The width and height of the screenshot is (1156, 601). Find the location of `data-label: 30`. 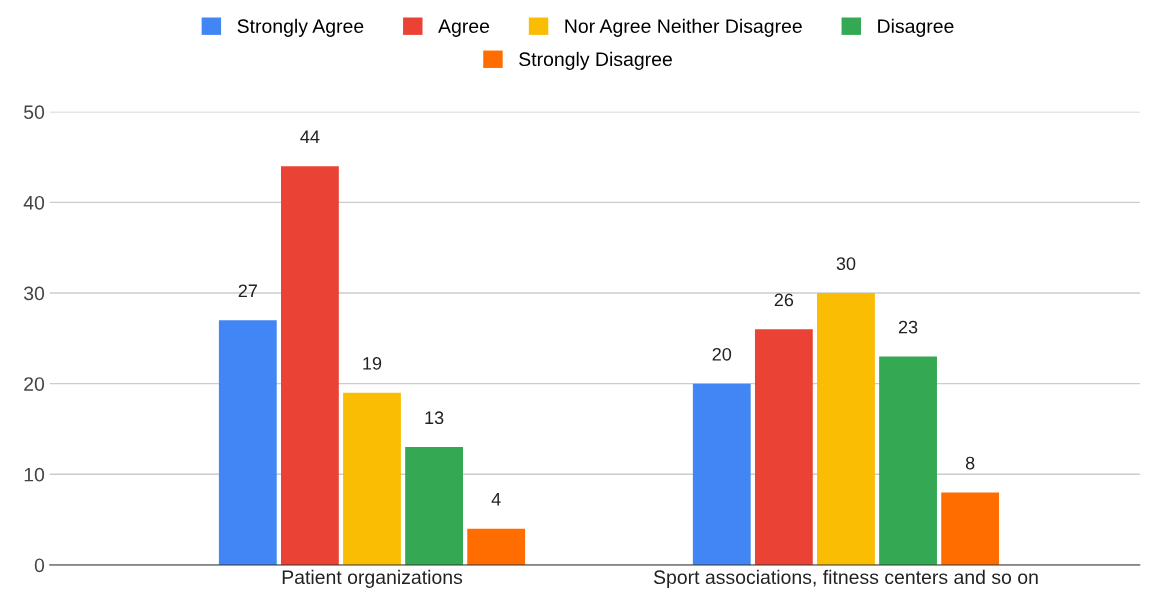

data-label: 30 is located at coordinates (846, 264).